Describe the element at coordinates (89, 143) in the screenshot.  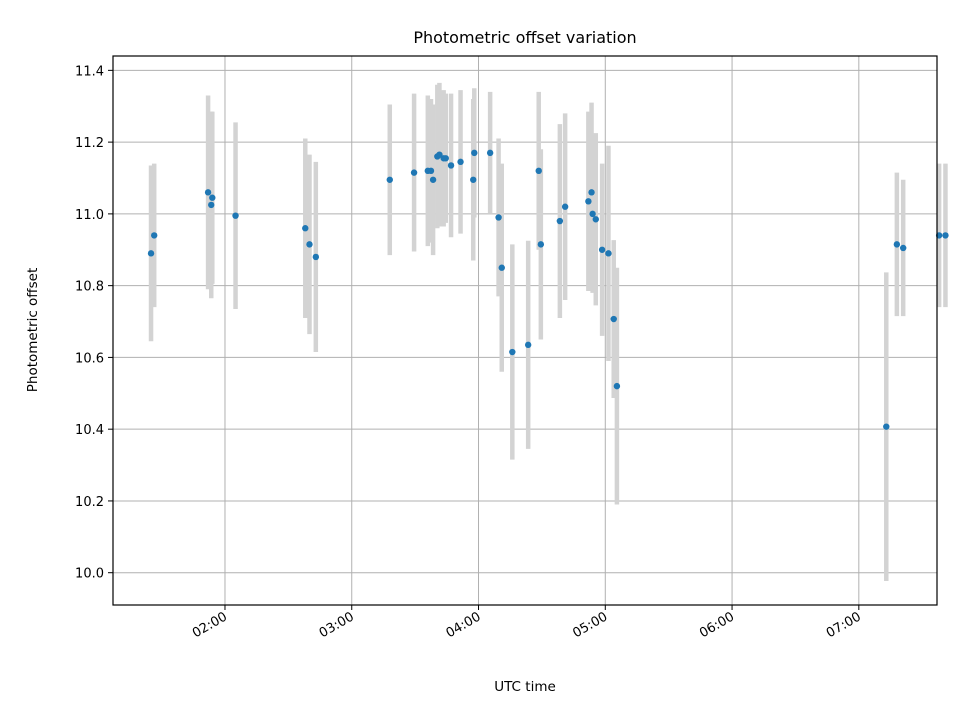
I see `y-tick-label: 11.2` at that location.